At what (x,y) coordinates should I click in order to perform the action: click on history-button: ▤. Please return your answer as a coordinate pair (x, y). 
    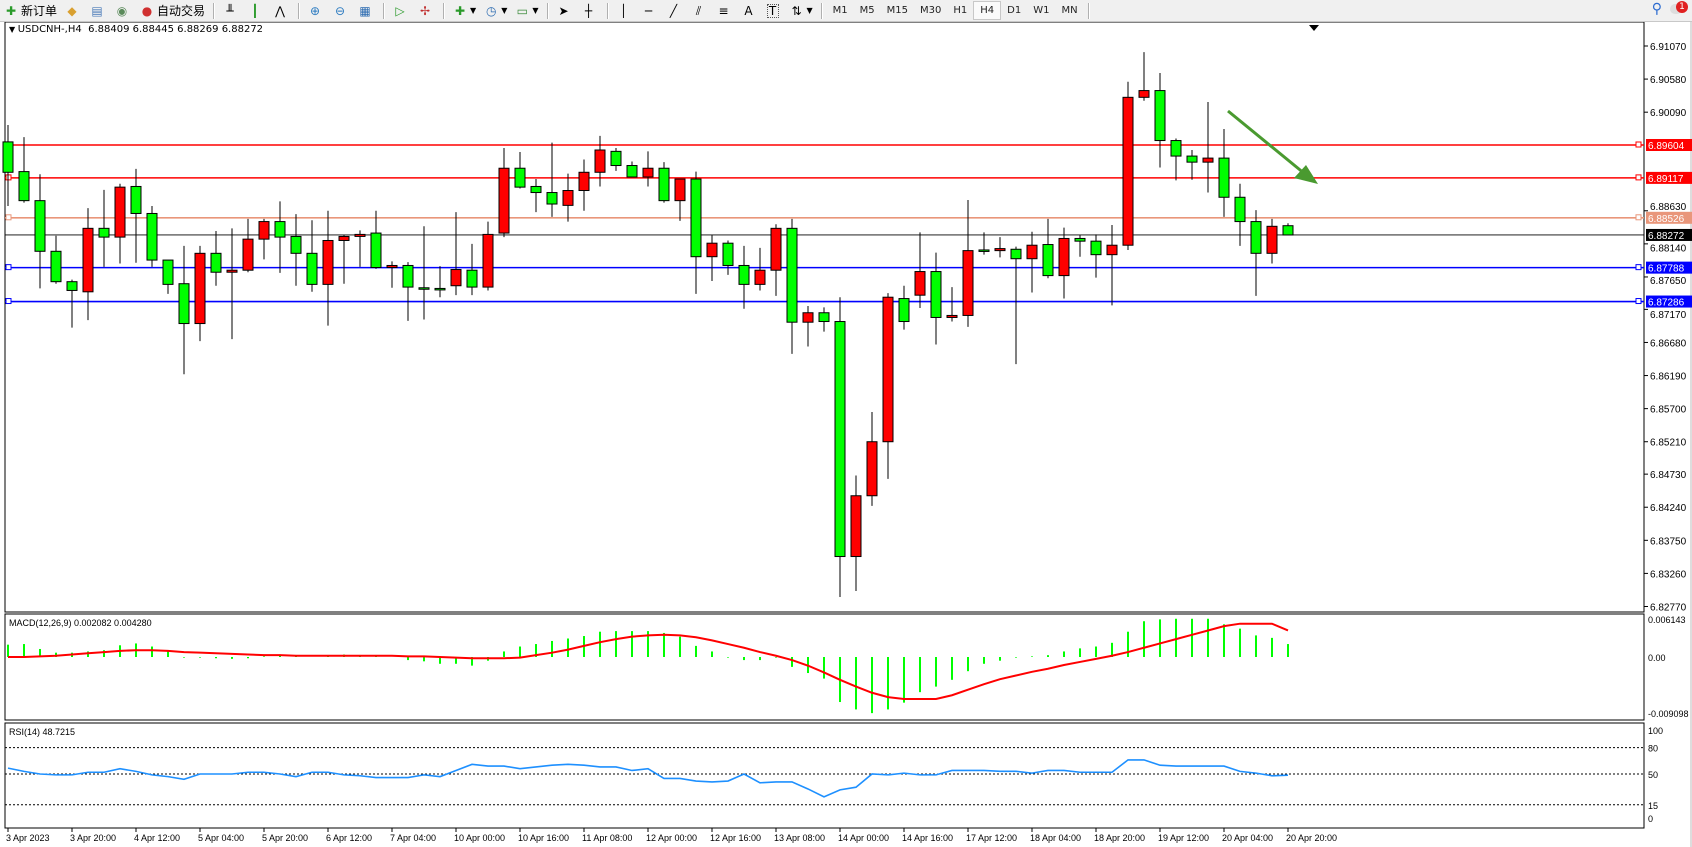
    Looking at the image, I should click on (98, 10).